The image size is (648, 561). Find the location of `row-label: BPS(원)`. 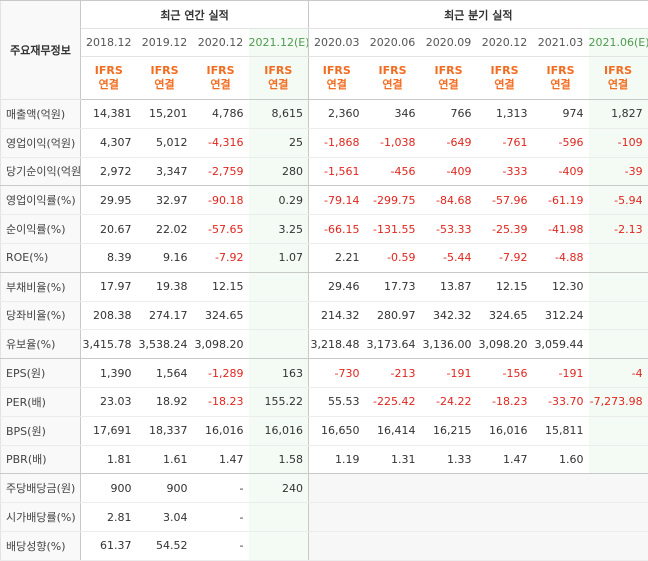

row-label: BPS(원) is located at coordinates (40, 431).